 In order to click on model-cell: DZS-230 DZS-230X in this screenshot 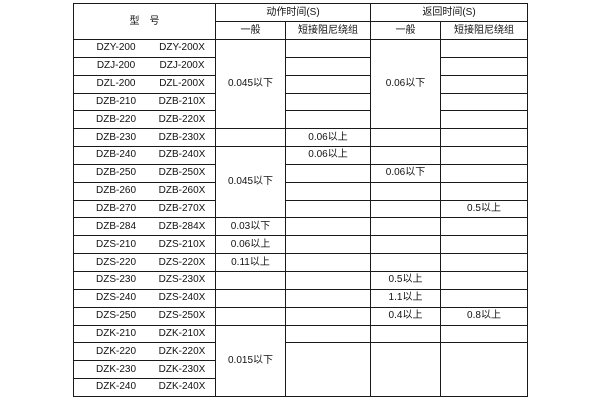, I will do `click(144, 280)`.